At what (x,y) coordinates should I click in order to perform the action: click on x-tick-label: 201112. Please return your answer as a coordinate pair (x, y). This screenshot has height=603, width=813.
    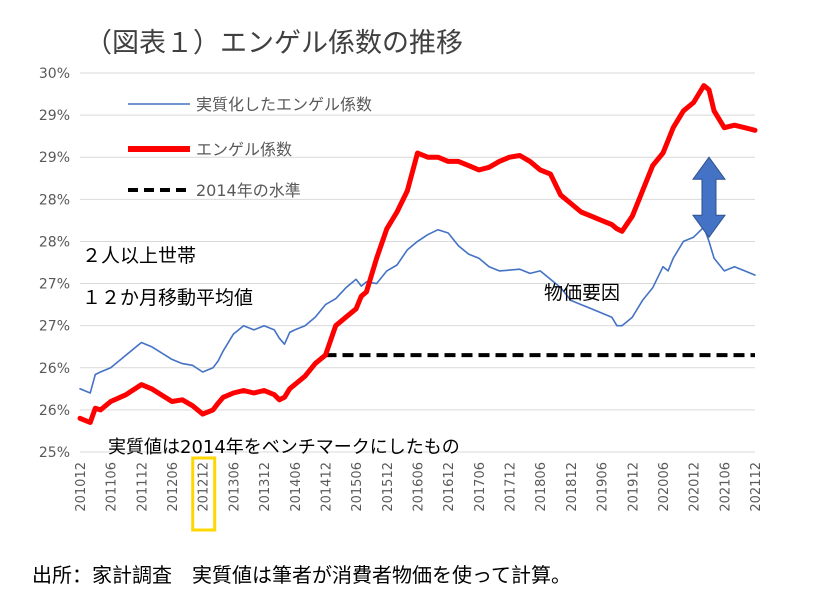
    Looking at the image, I should click on (142, 487).